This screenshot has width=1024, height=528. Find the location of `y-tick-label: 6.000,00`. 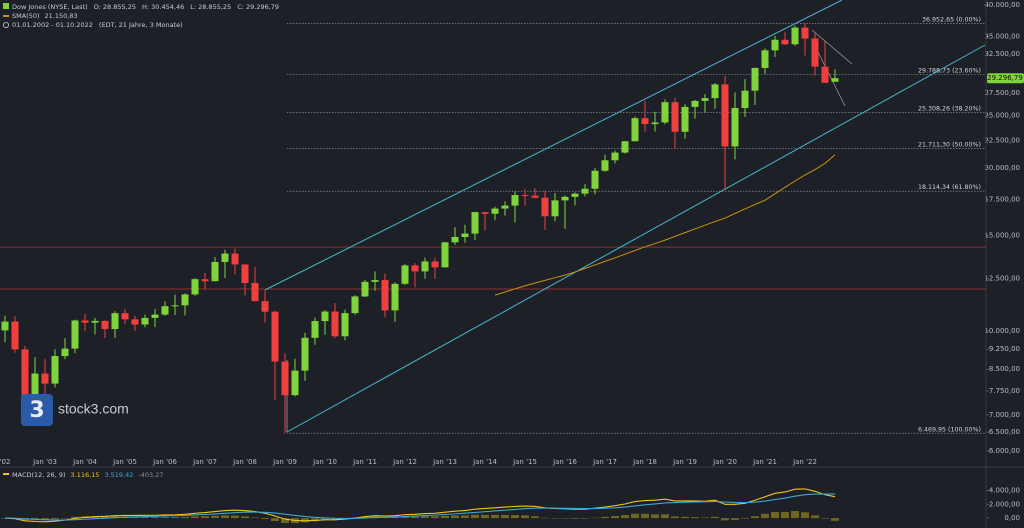

y-tick-label: 6.000,00 is located at coordinates (1004, 451).